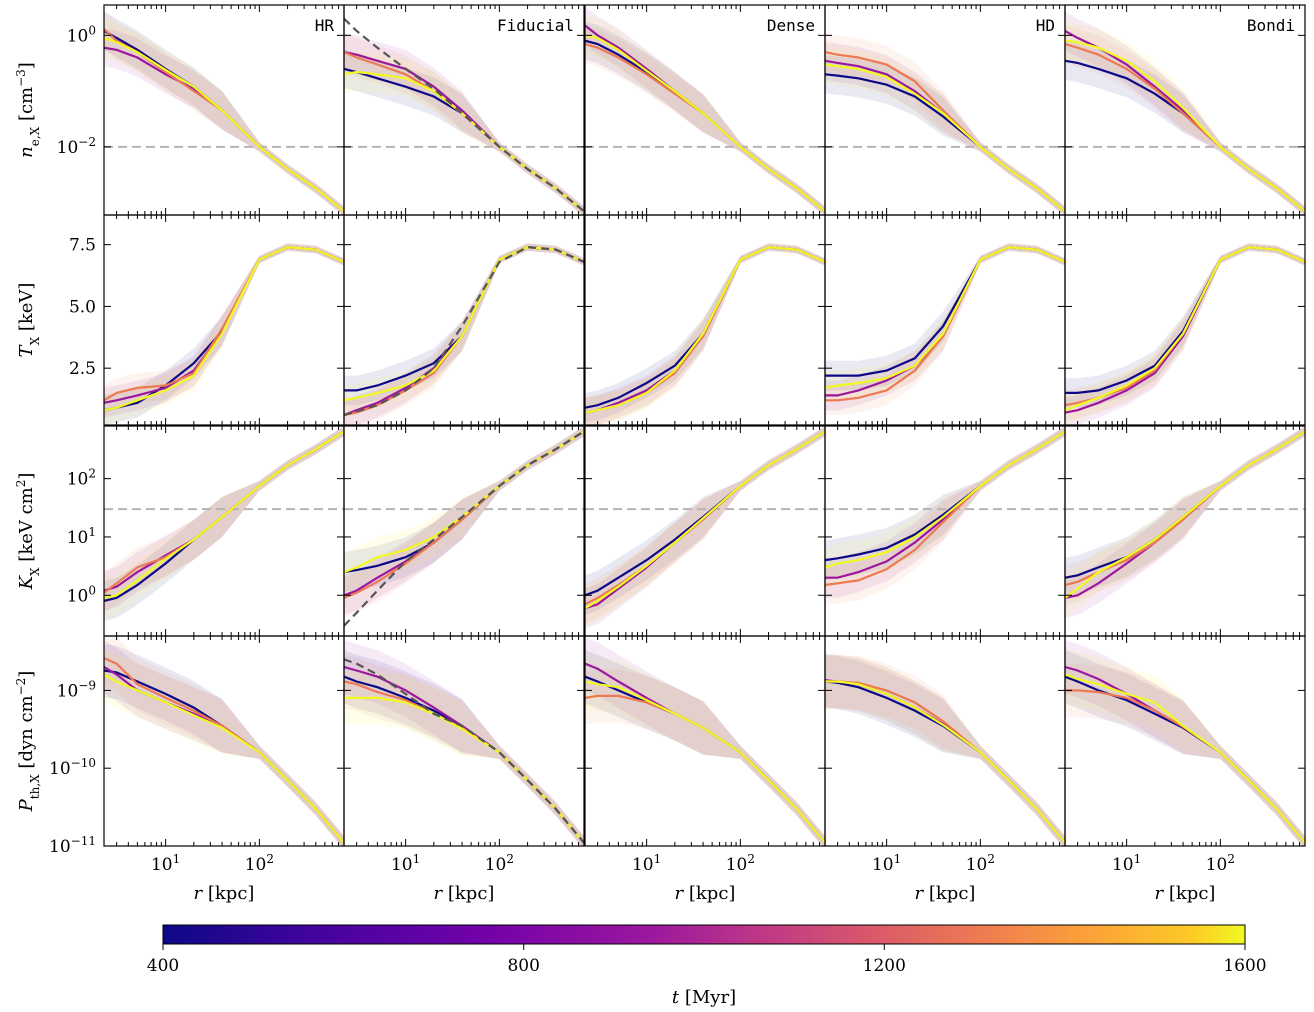  What do you see at coordinates (704, 997) in the screenshot?
I see `colorbar-label: t [Myr]` at bounding box center [704, 997].